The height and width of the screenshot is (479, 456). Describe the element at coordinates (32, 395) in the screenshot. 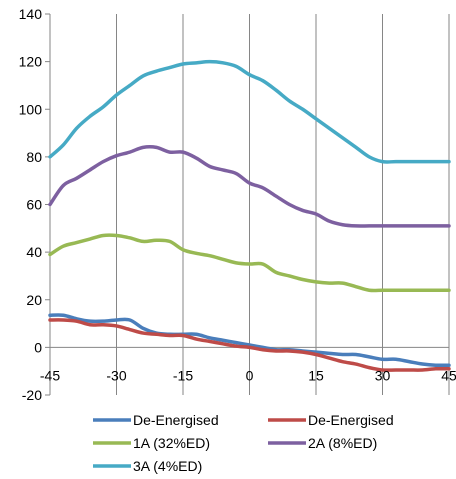

I see `y-tick-label-0: -20` at that location.